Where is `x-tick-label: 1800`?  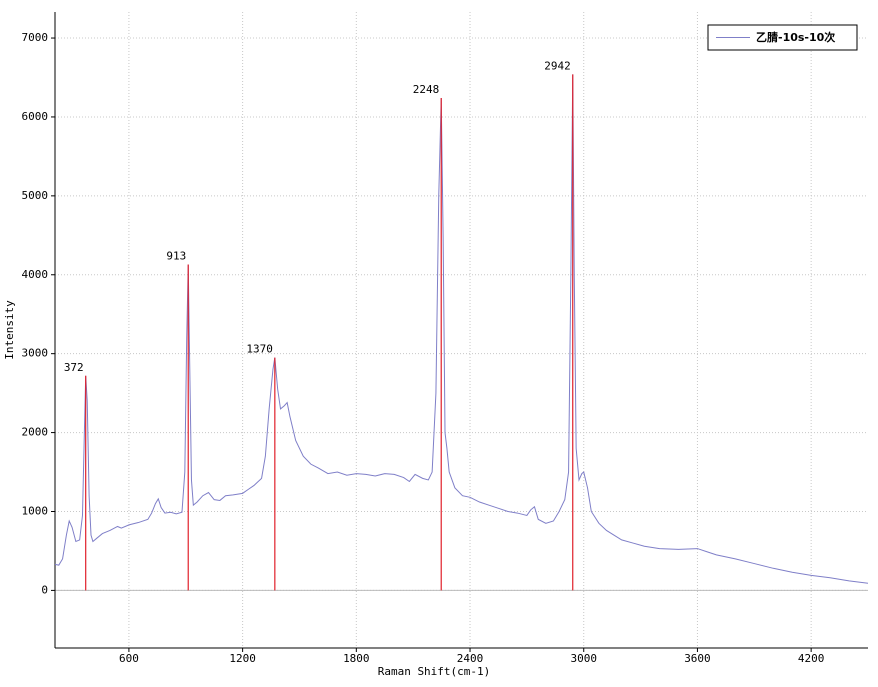
x-tick-label: 1800 is located at coordinates (356, 658).